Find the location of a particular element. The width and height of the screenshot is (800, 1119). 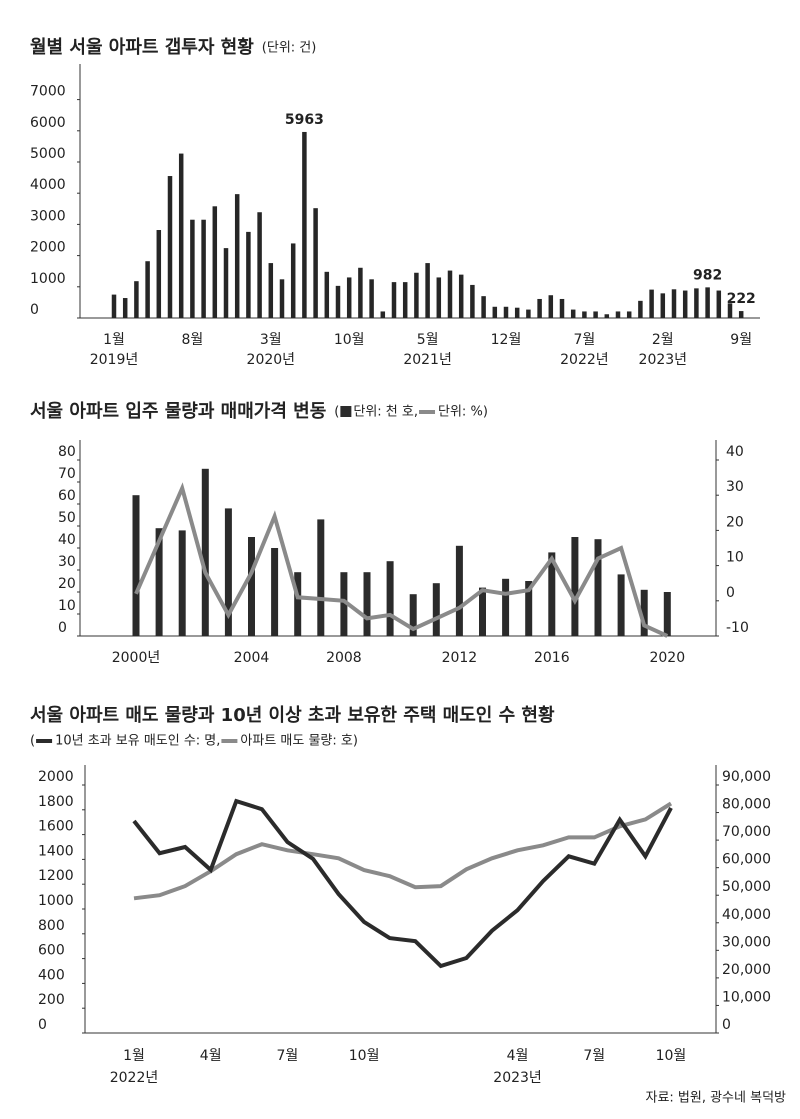

x-tick-label: 4월 is located at coordinates (211, 1056).